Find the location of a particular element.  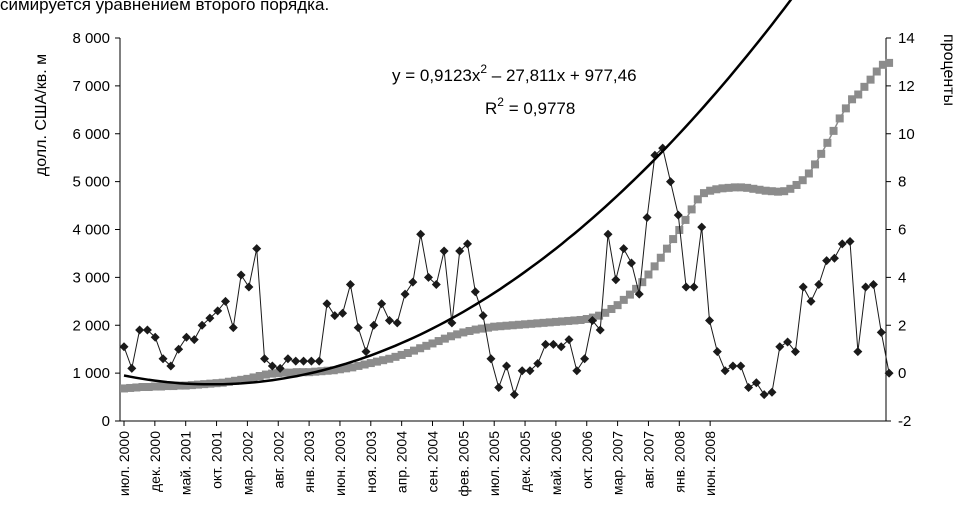

caption-text: симируется уравнением второго порядка. is located at coordinates (165, 7).